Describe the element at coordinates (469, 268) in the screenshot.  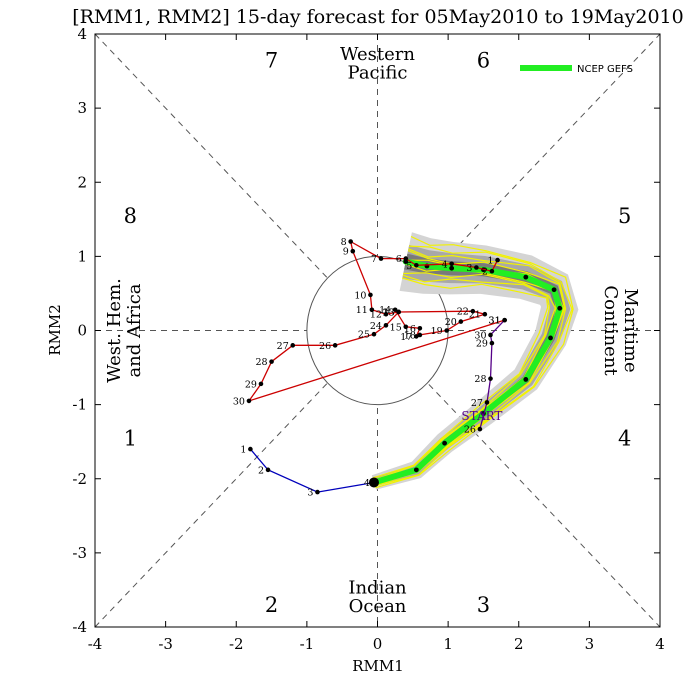
I see `observed-point-label: 3` at that location.